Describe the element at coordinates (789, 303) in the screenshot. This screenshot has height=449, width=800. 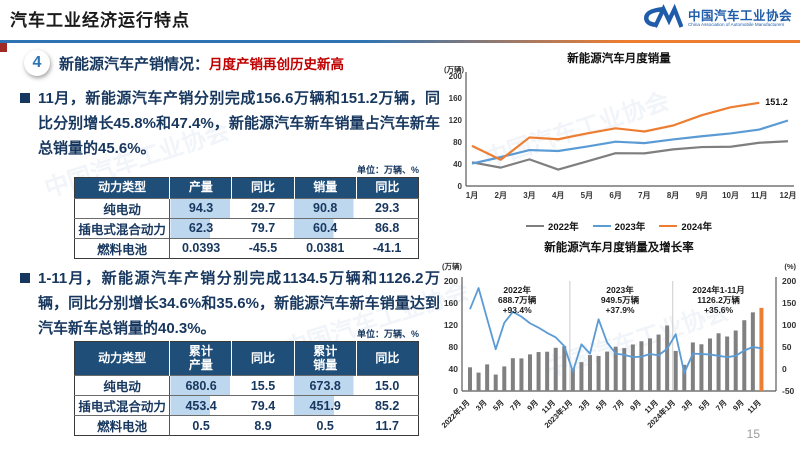
I see `svg-text: 150` at that location.